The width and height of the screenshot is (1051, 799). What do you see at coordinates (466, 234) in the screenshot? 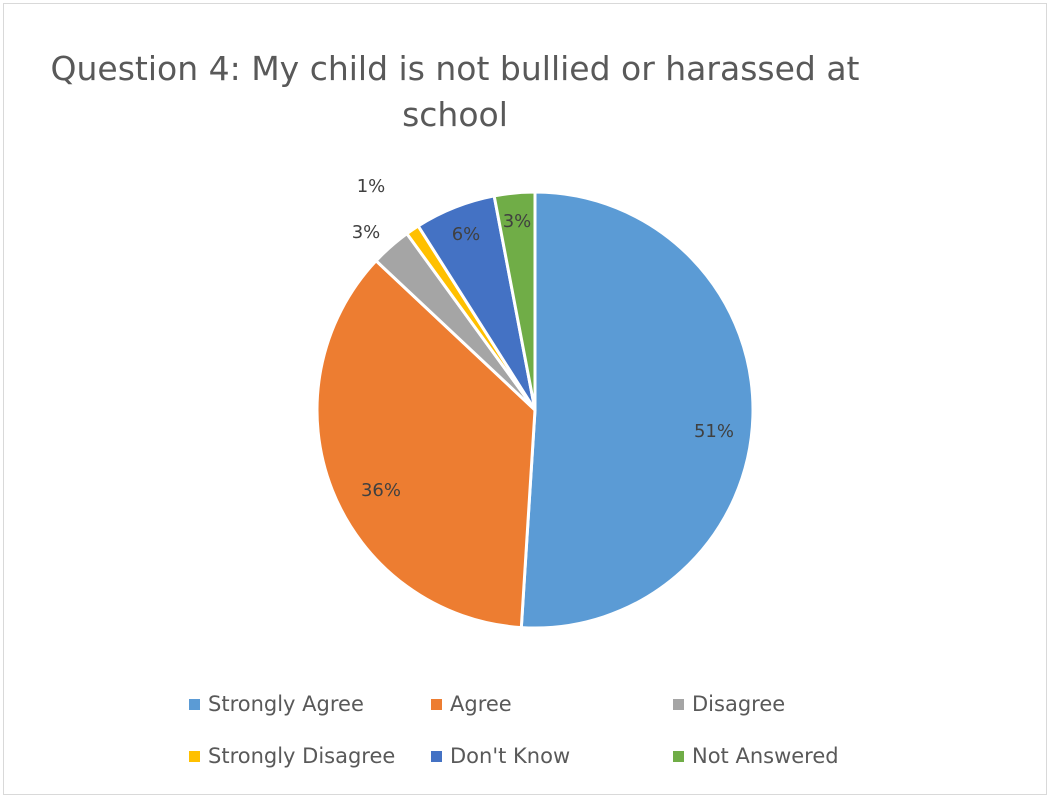
I see `data-label-don-t-know: 6%` at bounding box center [466, 234].